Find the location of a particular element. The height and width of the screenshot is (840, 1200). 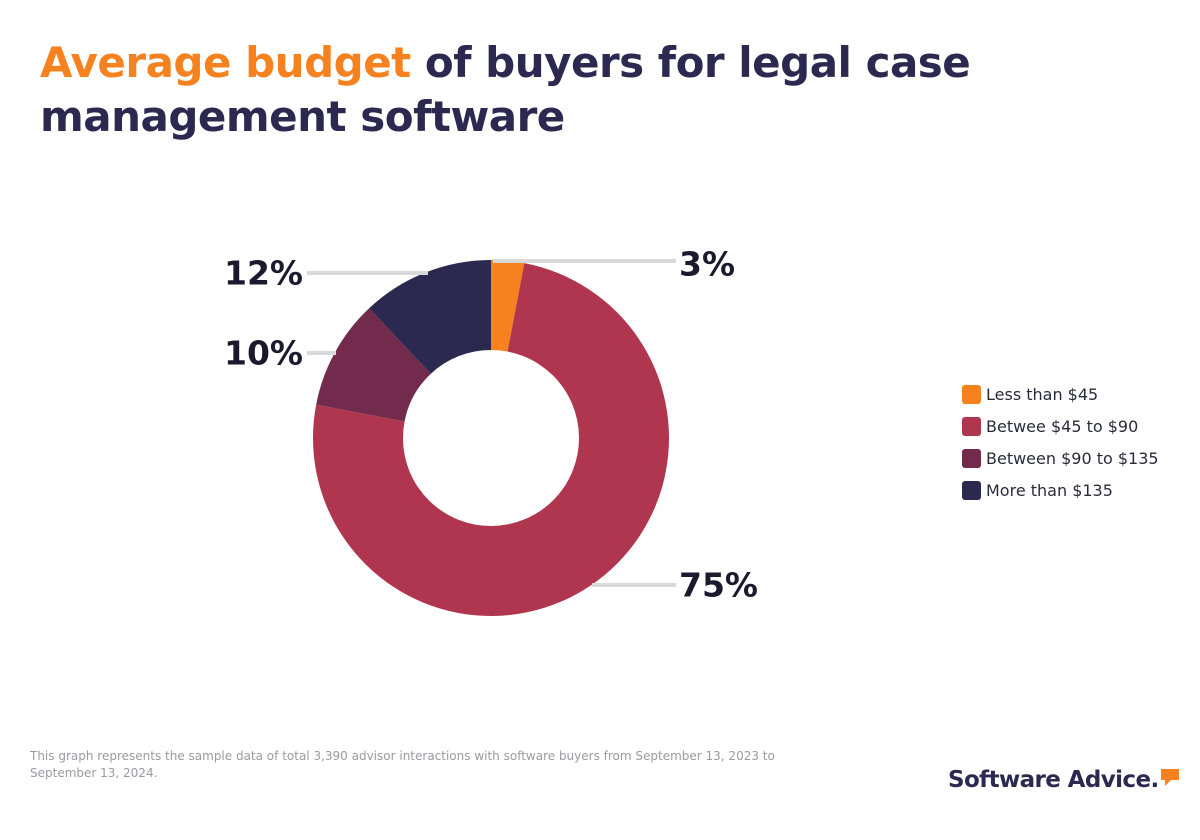

slices-group is located at coordinates (490, 438).